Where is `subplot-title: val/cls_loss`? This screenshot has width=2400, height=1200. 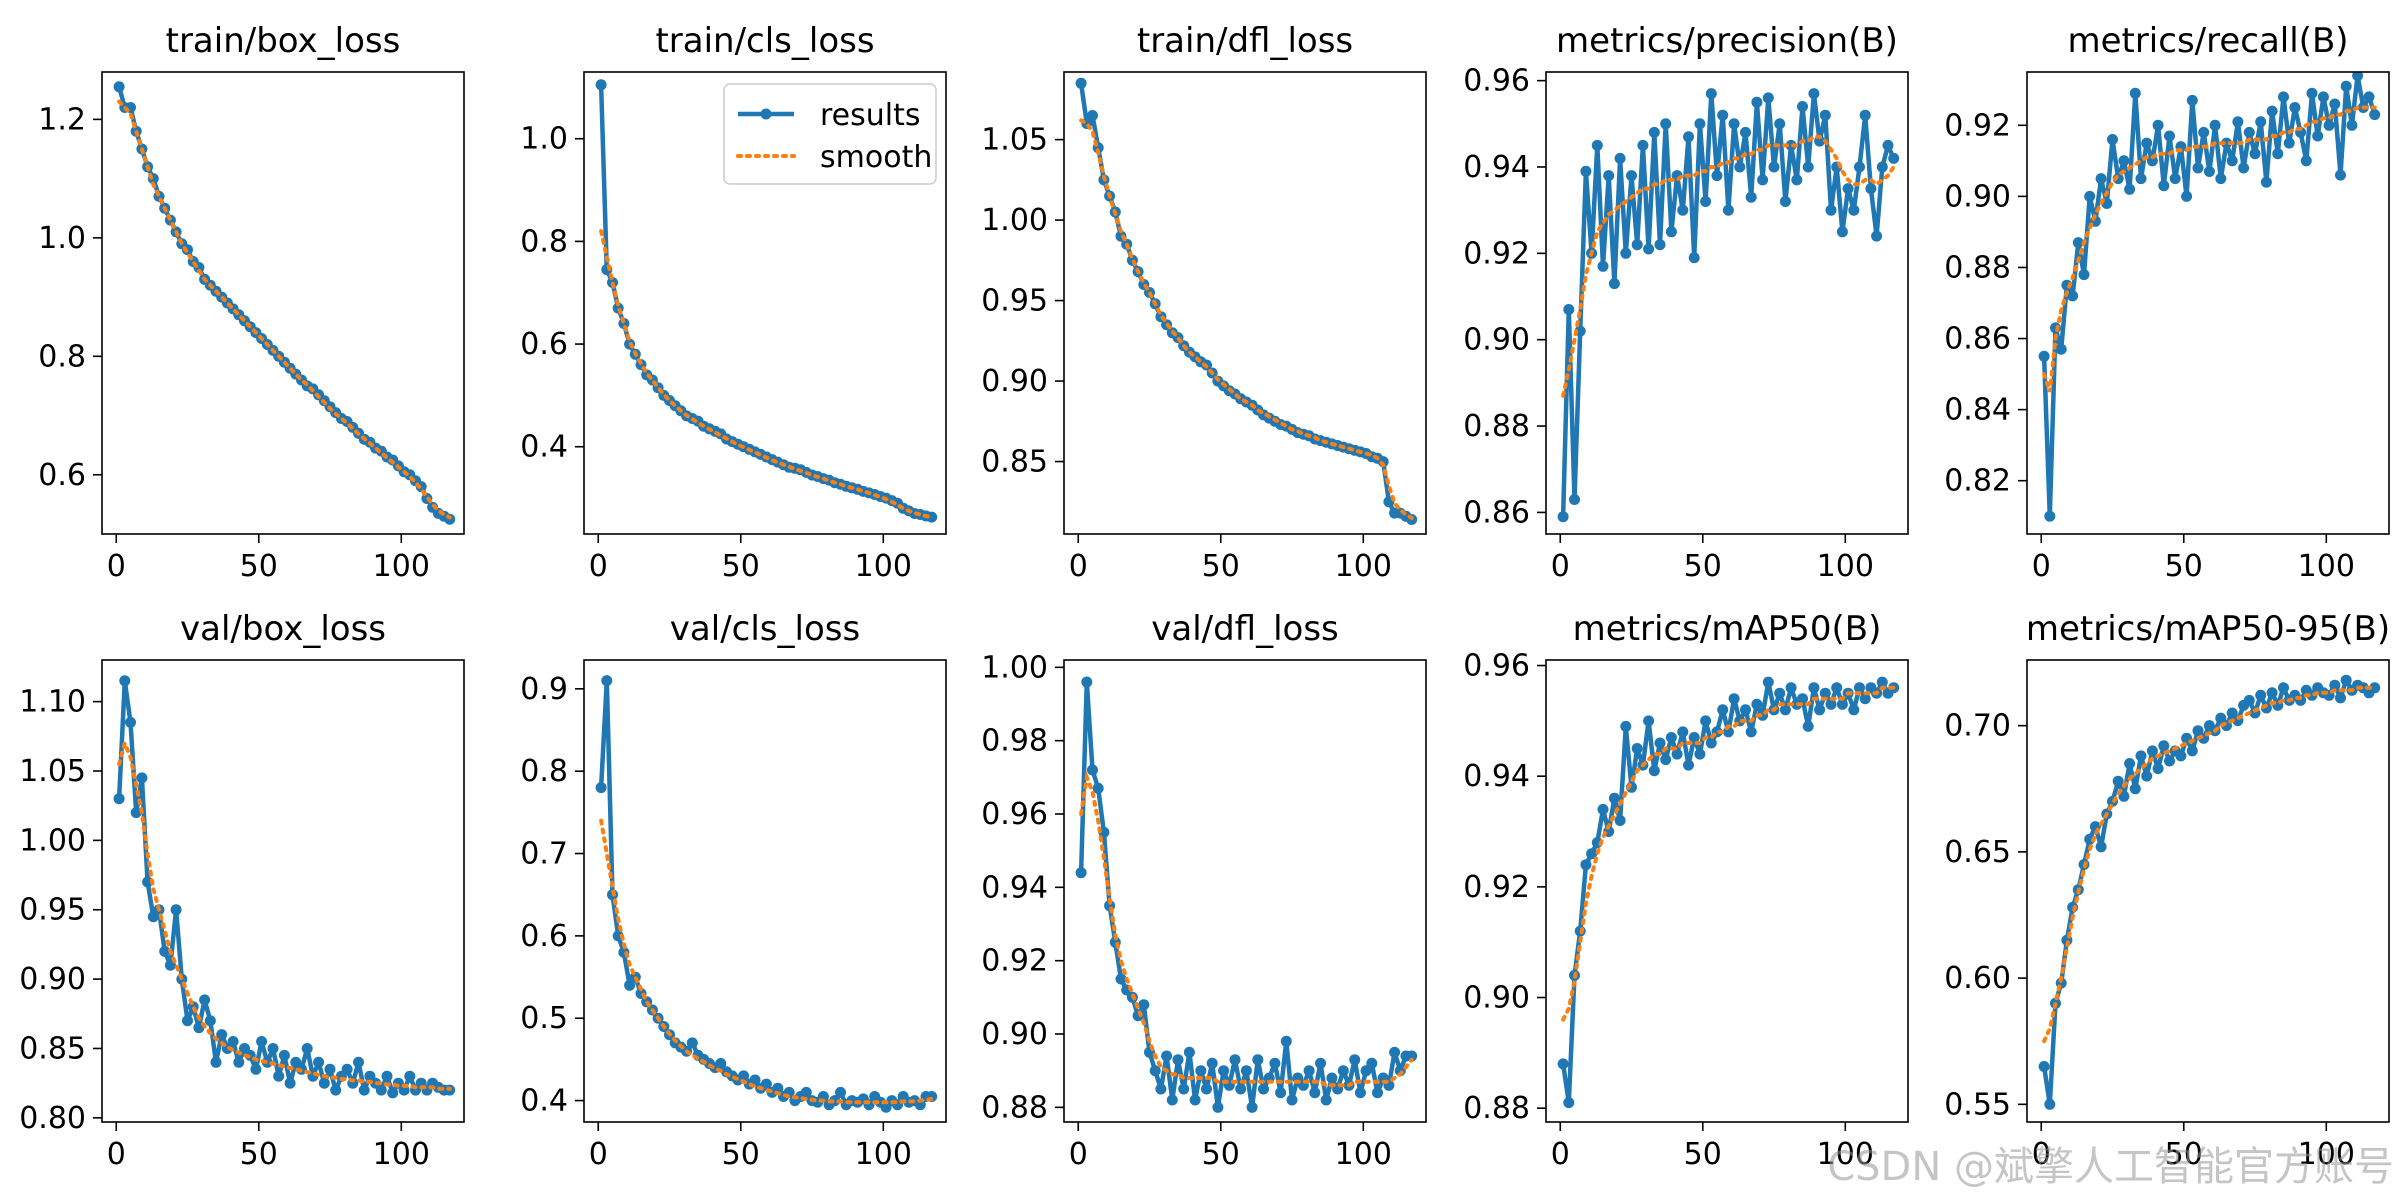
subplot-title: val/cls_loss is located at coordinates (765, 629).